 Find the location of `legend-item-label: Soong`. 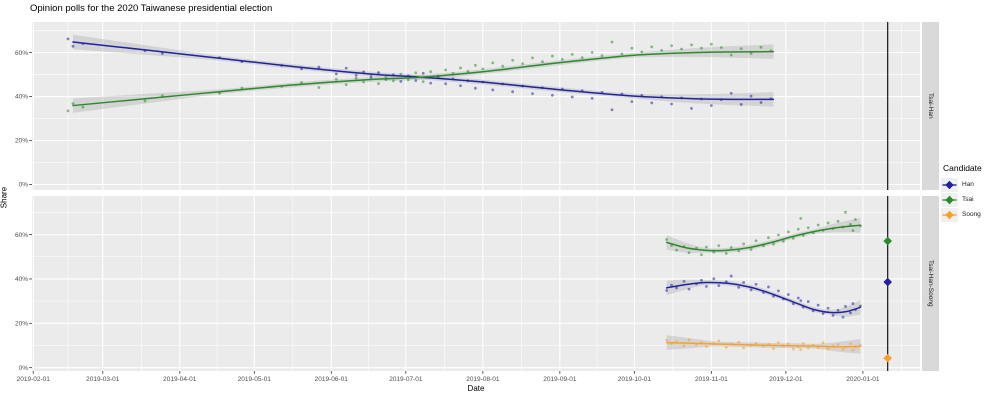

legend-item-label: Soong is located at coordinates (971, 214).